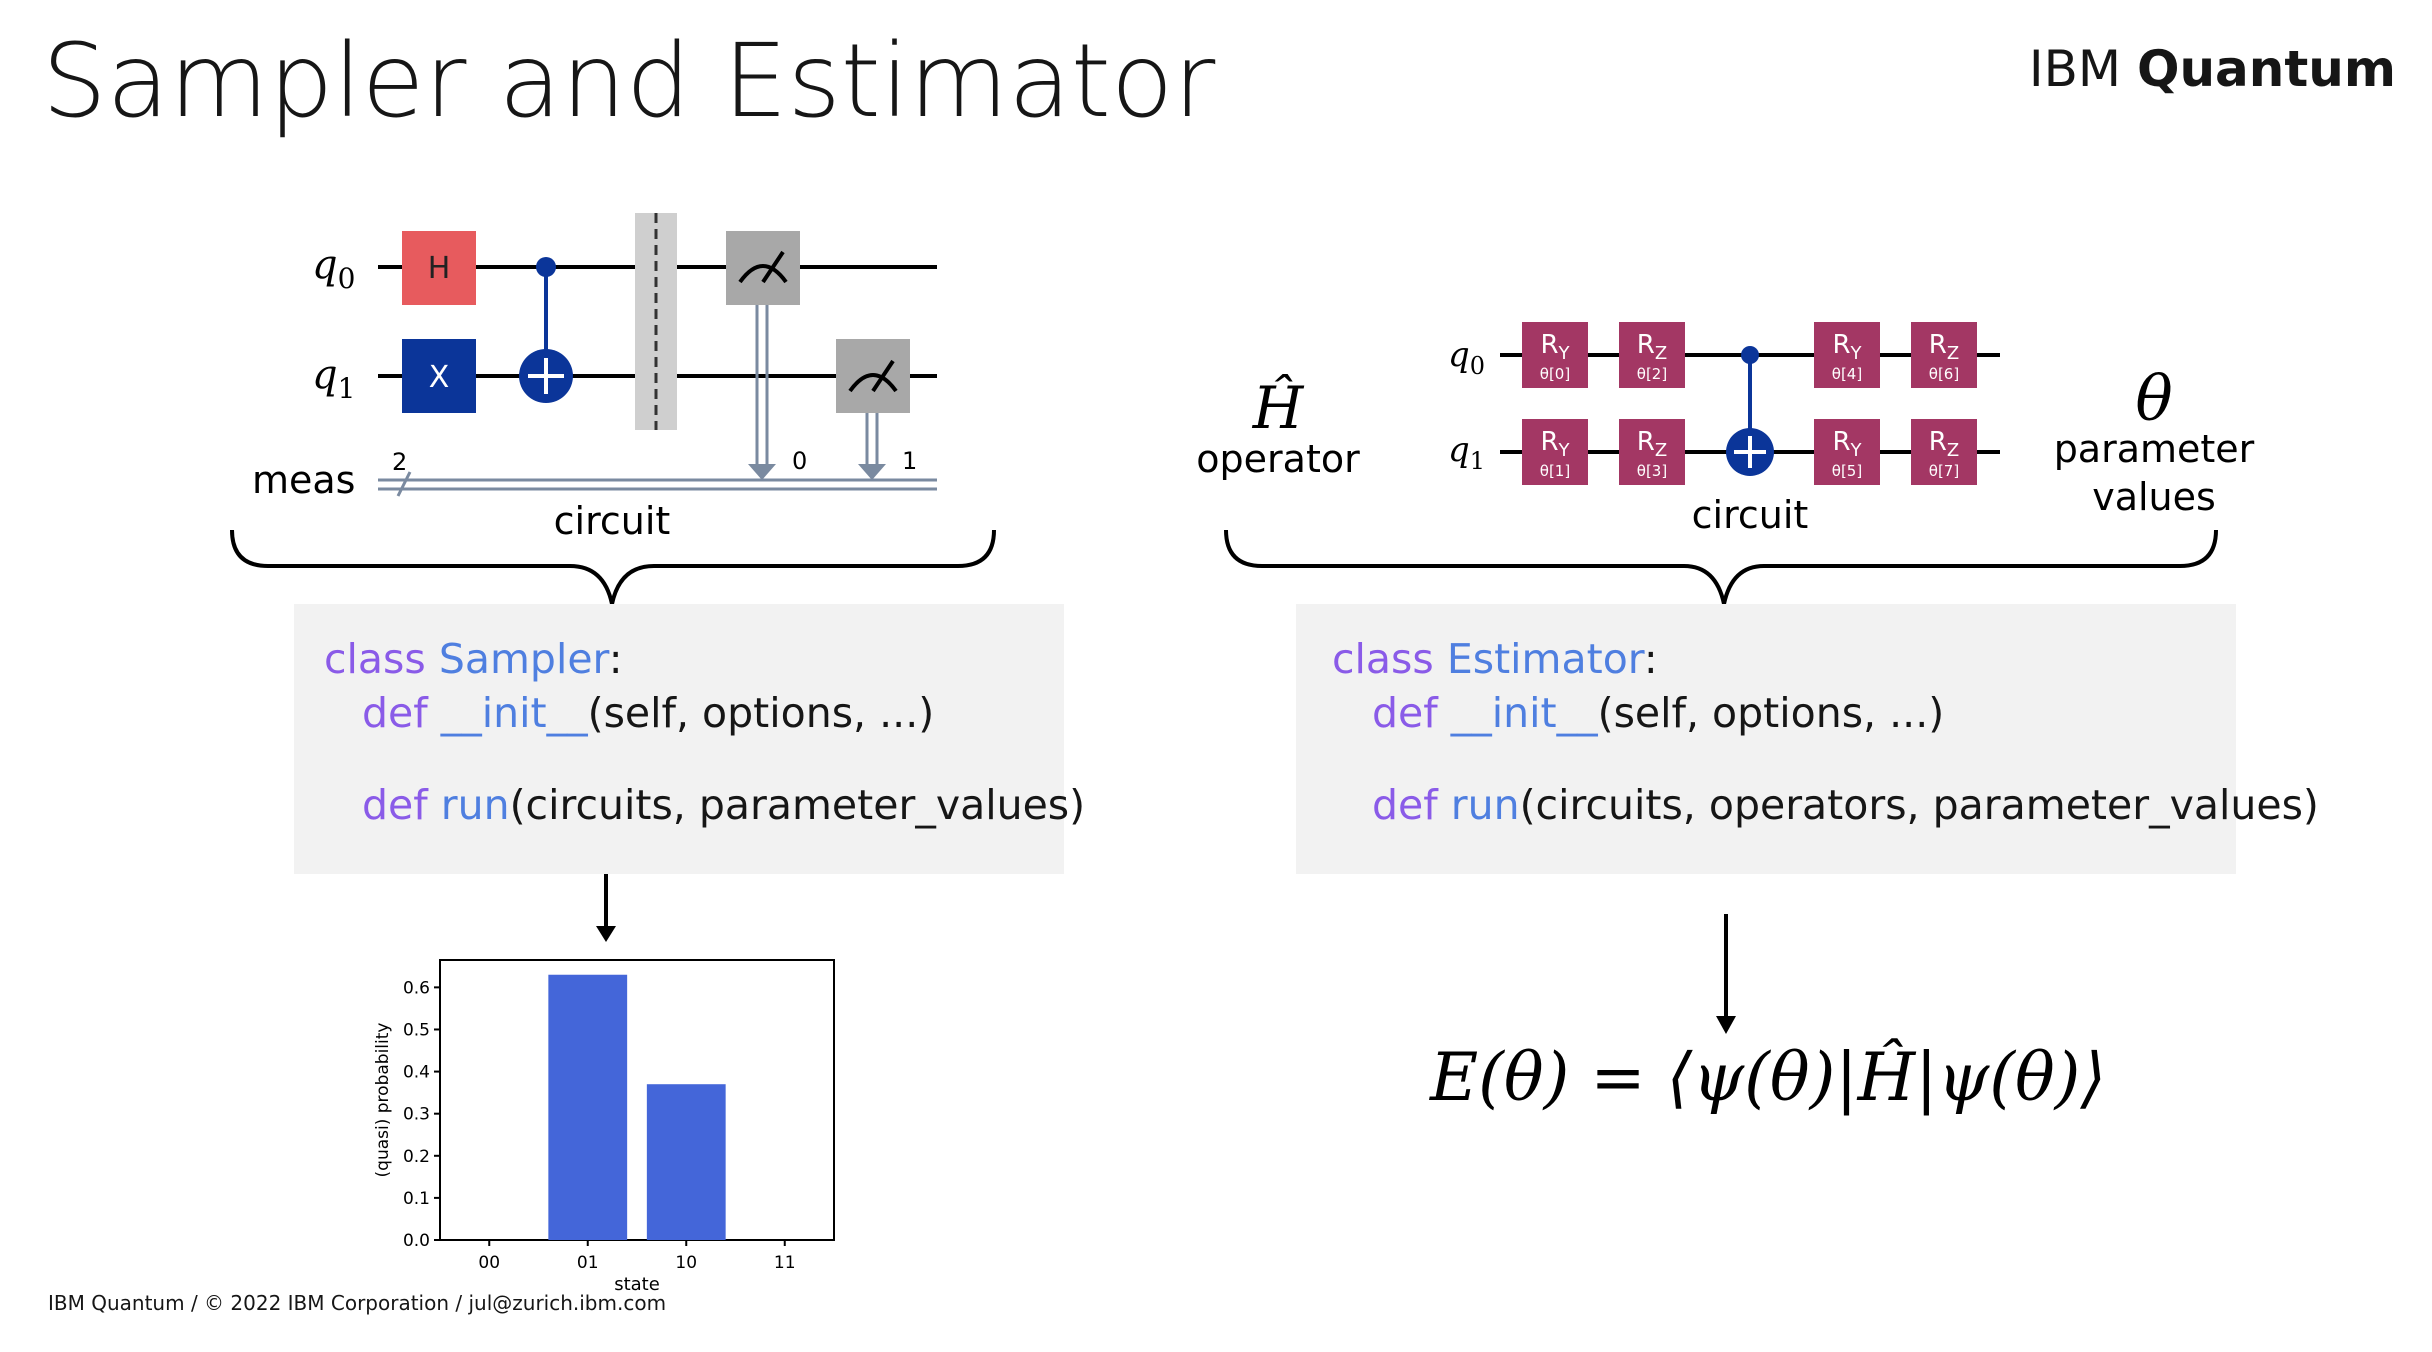  What do you see at coordinates (594, 378) in the screenshot?
I see `sampler-circuit: q0 q1 meas 2 H X 0` at bounding box center [594, 378].